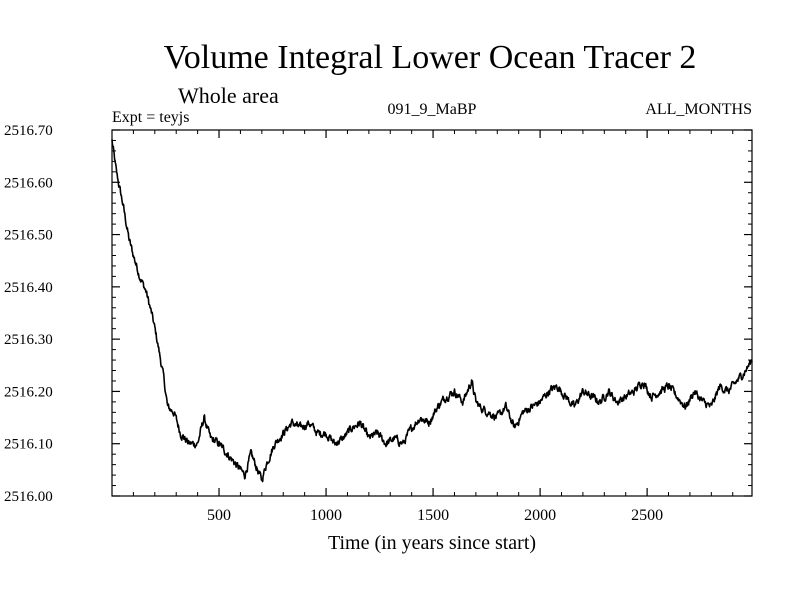 The height and width of the screenshot is (600, 800). Describe the element at coordinates (219, 515) in the screenshot. I see `x-tick-label: 500` at that location.